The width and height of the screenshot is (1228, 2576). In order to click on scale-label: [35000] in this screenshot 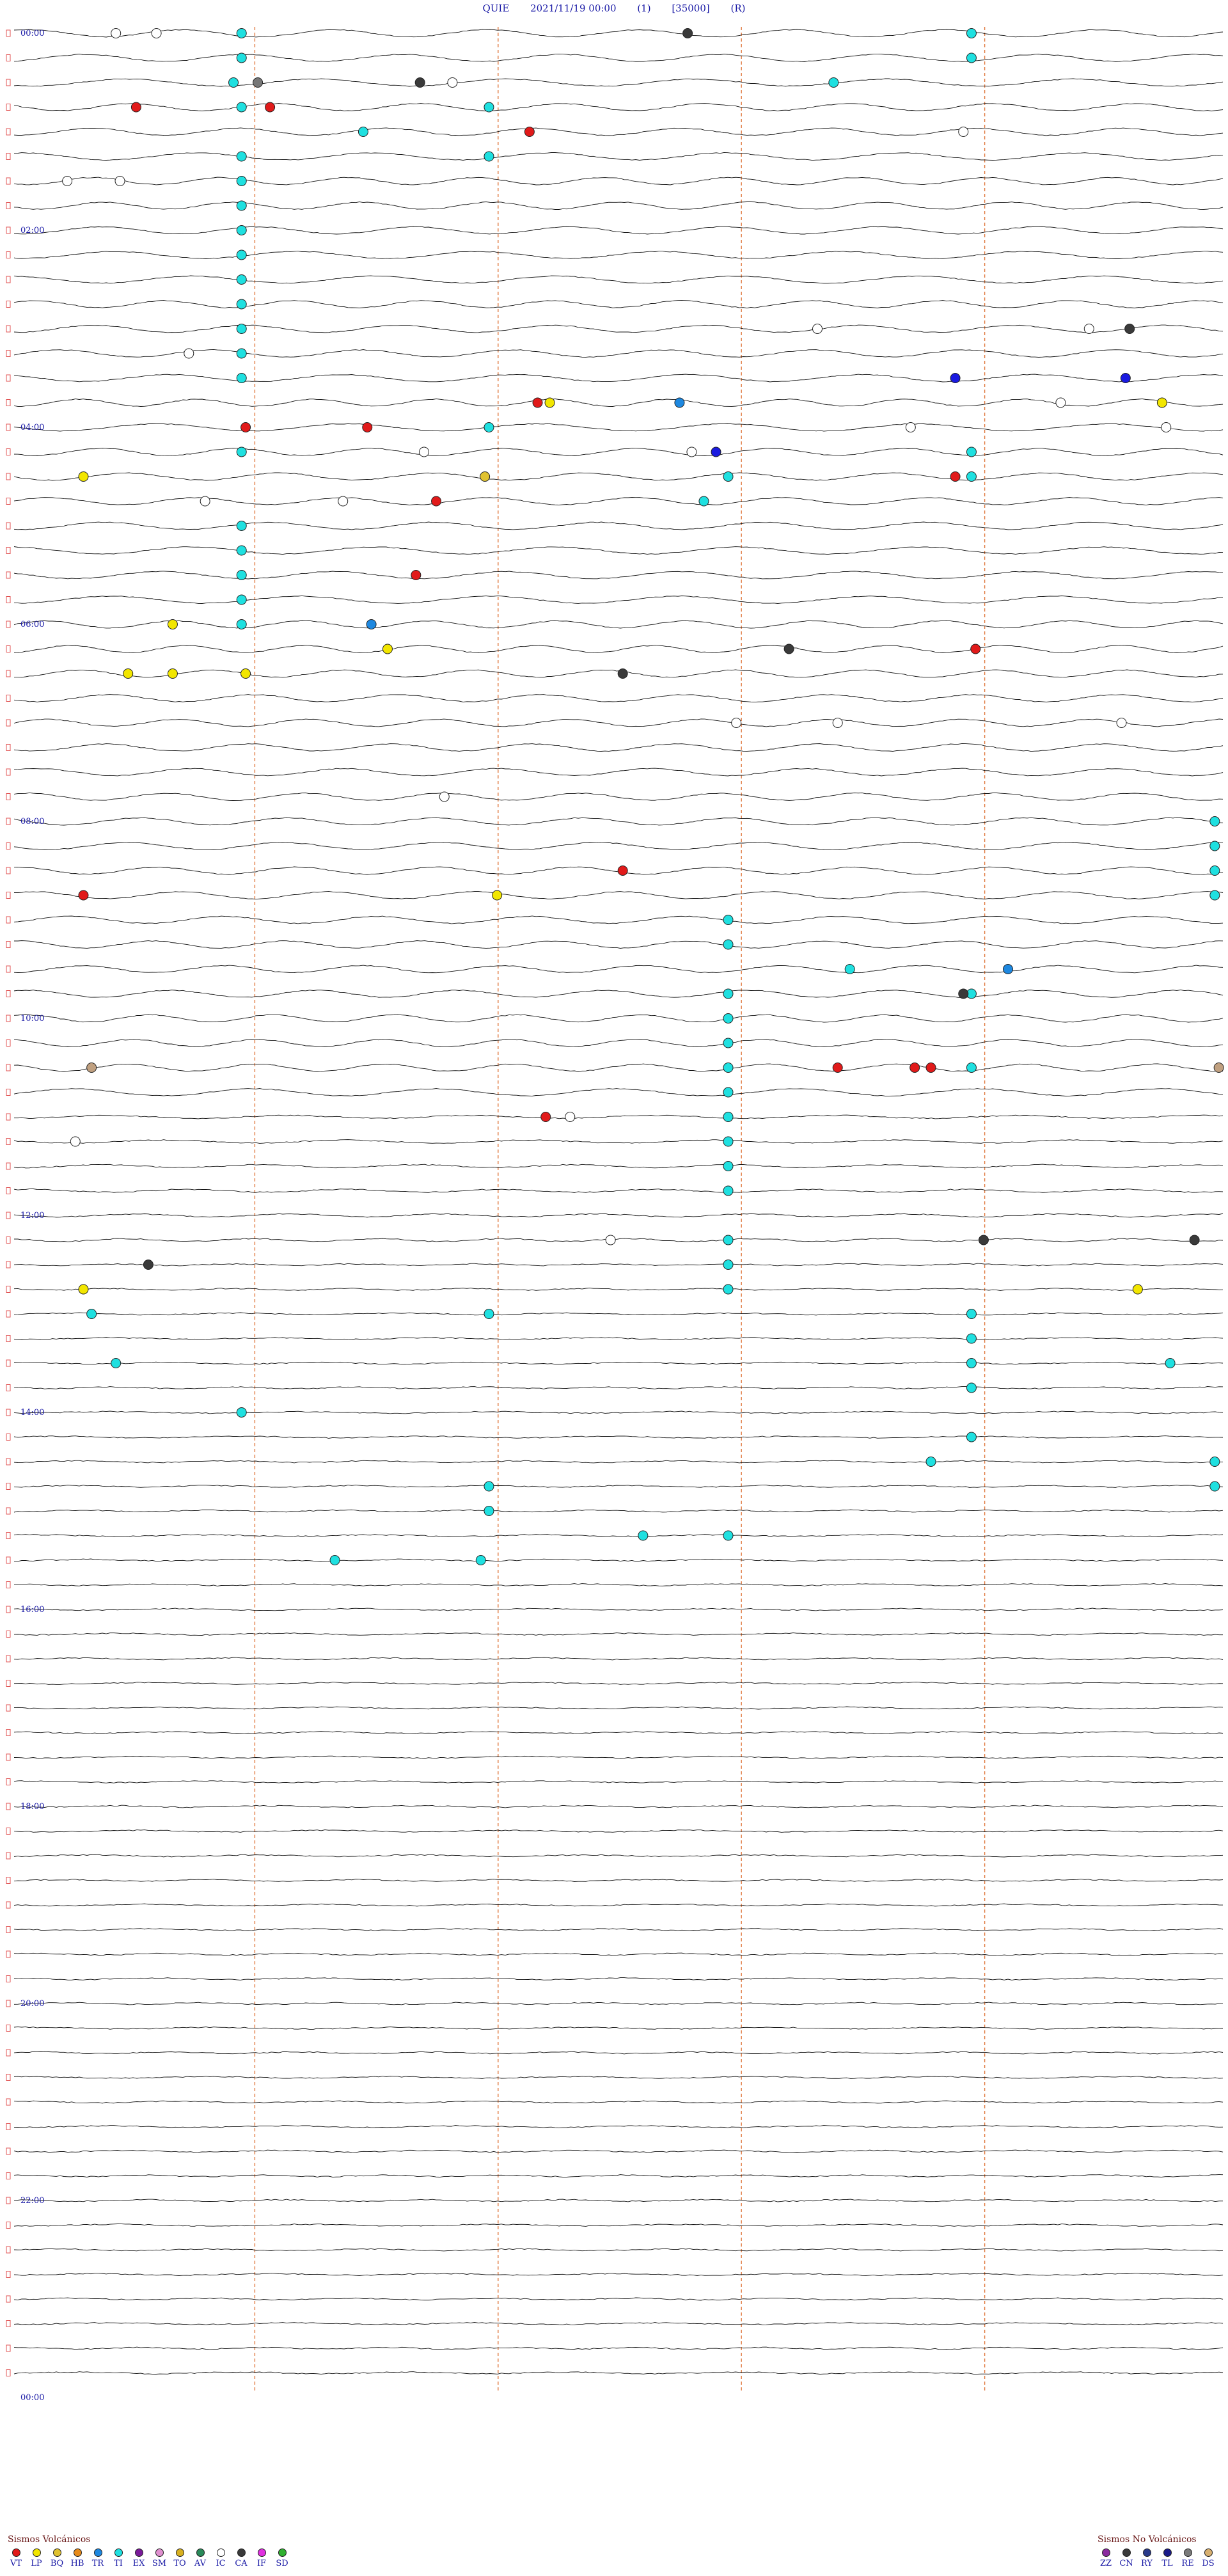, I will do `click(691, 8)`.